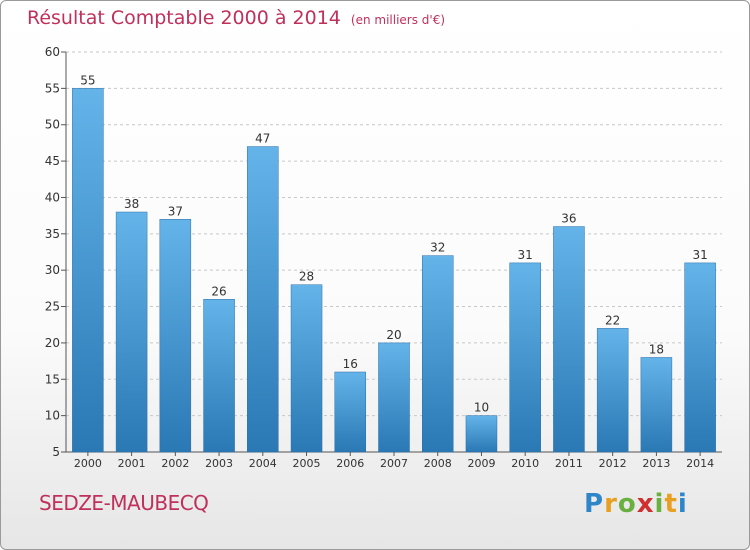  Describe the element at coordinates (481, 463) in the screenshot. I see `x-tick-label: 2009` at that location.